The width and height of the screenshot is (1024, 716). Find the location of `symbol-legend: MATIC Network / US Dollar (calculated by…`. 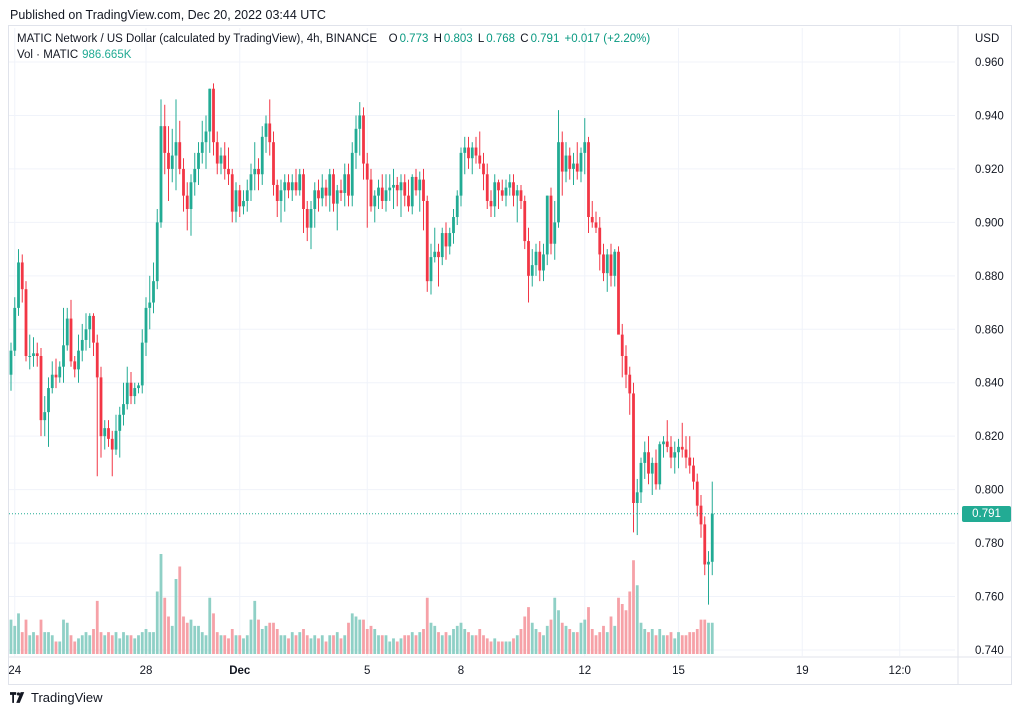

symbol-legend: MATIC Network / US Dollar (calculated by… is located at coordinates (334, 39).